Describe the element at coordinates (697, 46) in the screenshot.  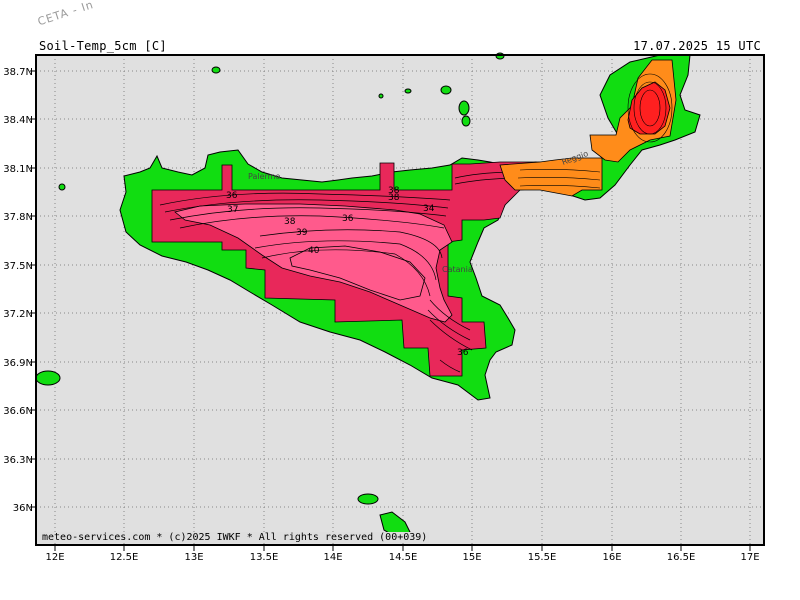
I see `map-datetime: 17.07.2025 15 UTC` at that location.